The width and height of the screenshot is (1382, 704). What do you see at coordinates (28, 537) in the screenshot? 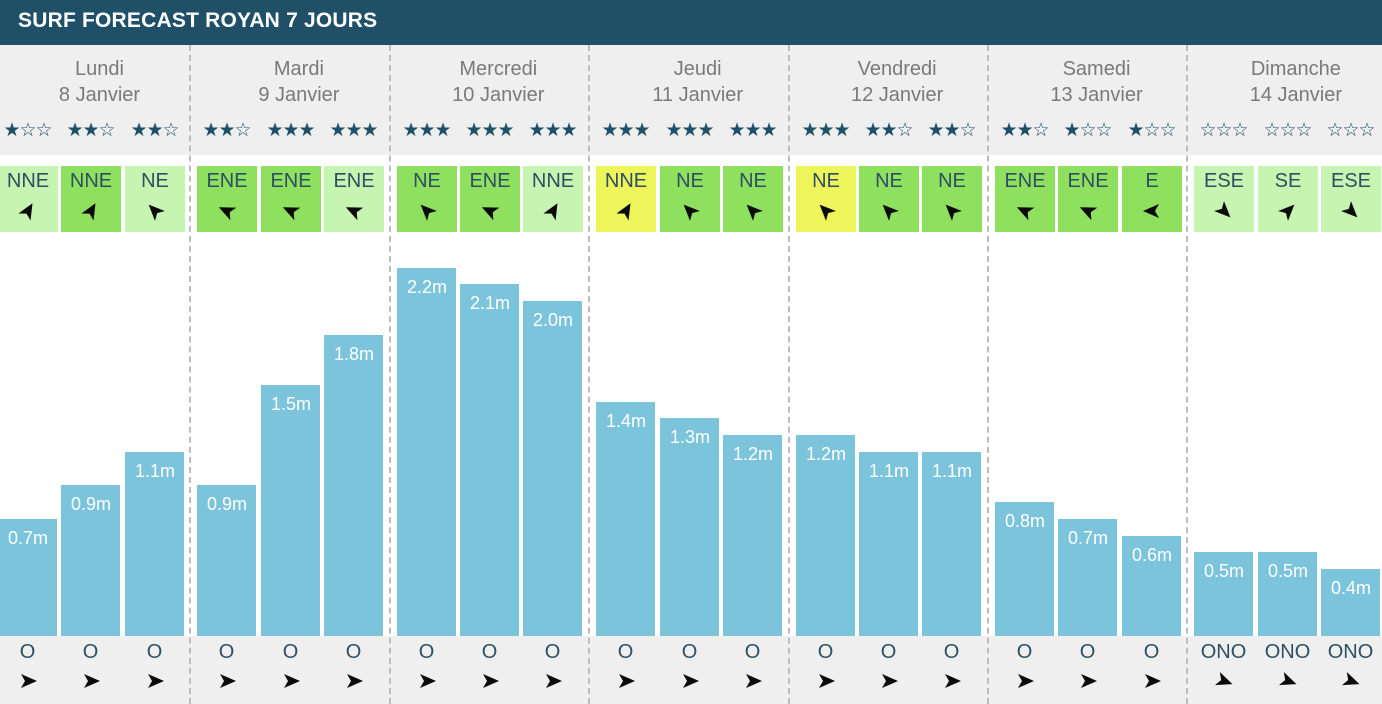
I see `wave-height-label: 0.7m` at bounding box center [28, 537].